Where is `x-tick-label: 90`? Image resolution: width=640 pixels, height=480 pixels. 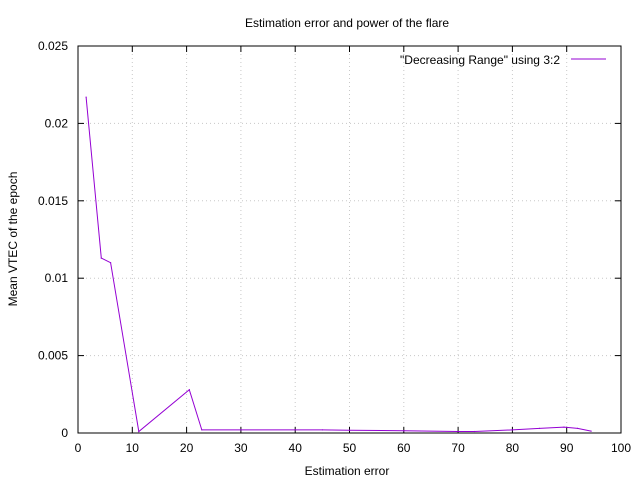
x-tick-label: 90 is located at coordinates (567, 448).